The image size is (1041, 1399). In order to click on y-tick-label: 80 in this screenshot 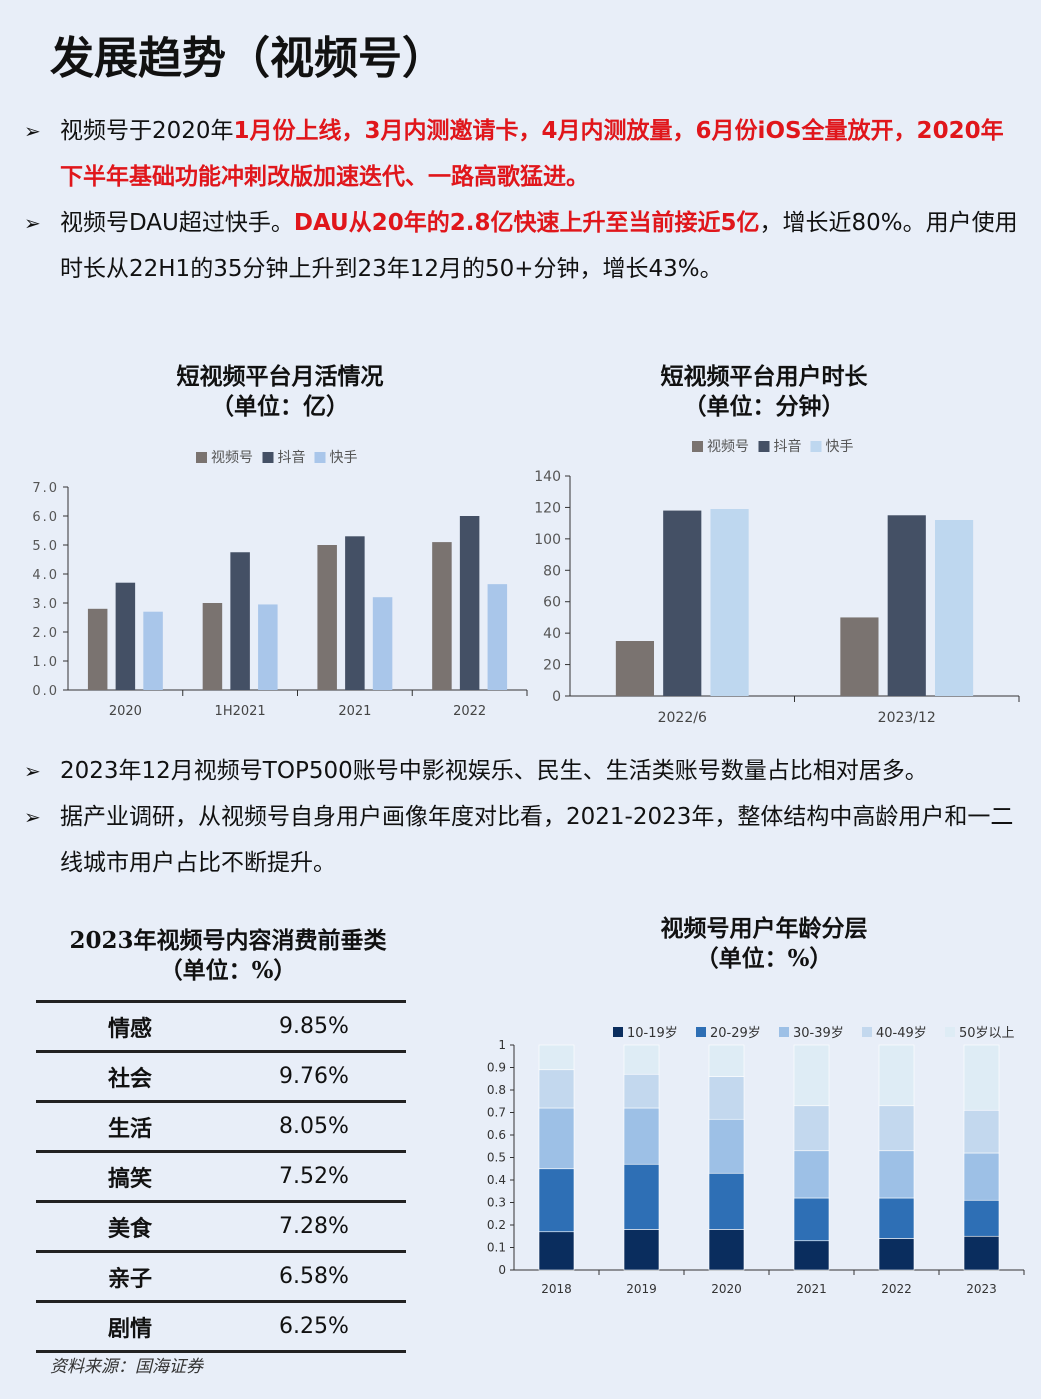, I will do `click(552, 571)`.